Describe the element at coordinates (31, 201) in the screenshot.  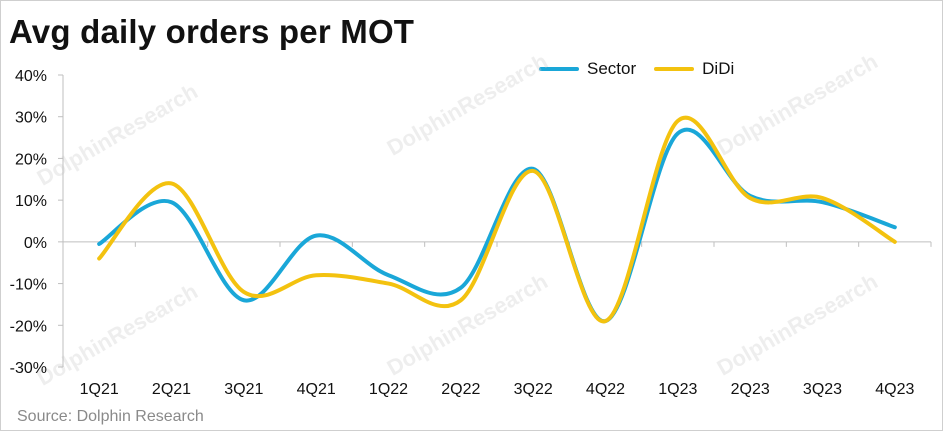
I see `y-tick-label: 10%` at that location.